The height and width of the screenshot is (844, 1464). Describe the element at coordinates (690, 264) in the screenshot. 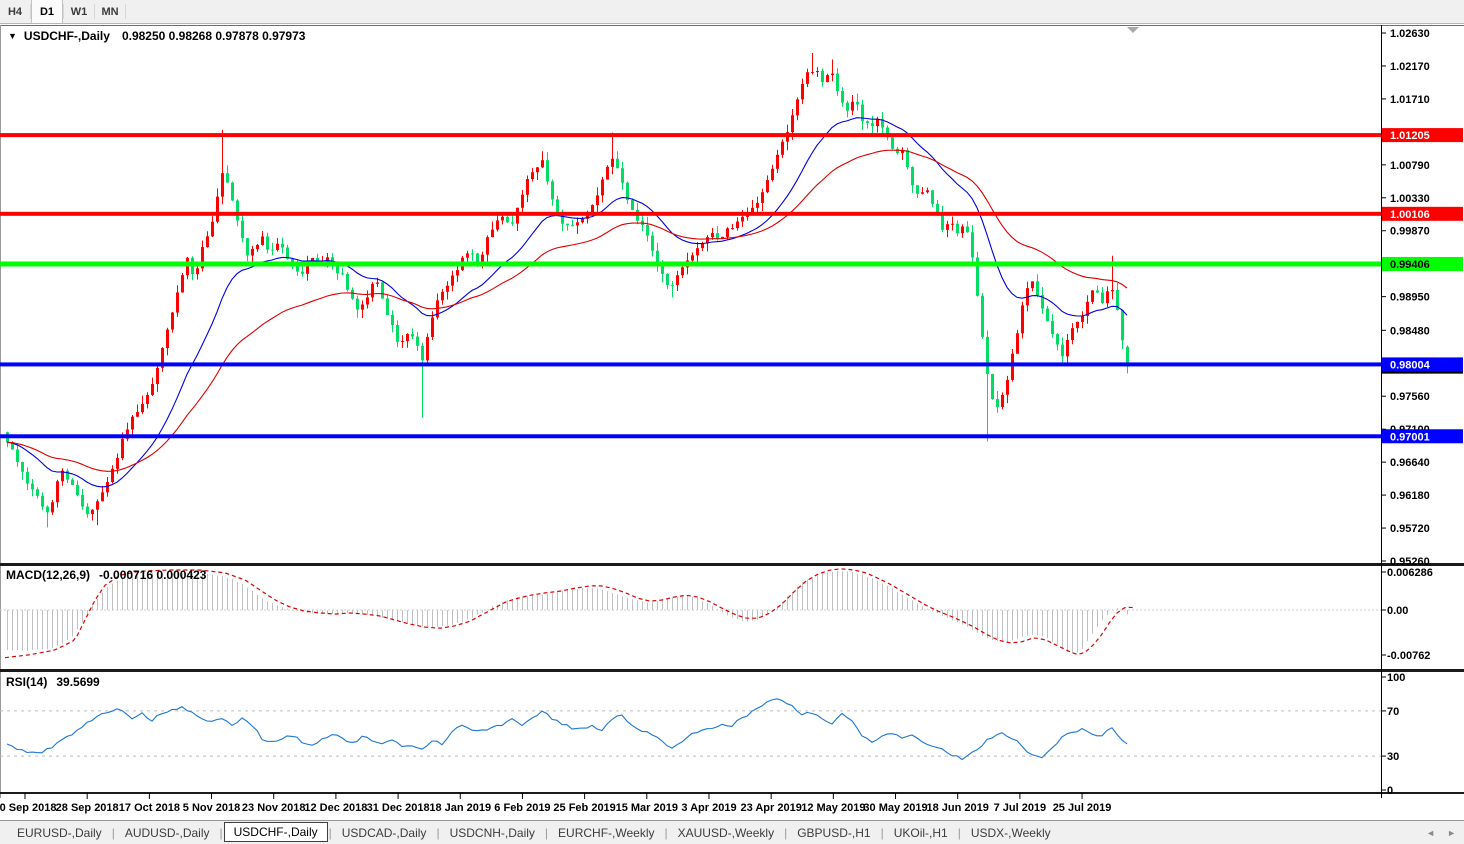

I see `hline-level-0.99406` at that location.